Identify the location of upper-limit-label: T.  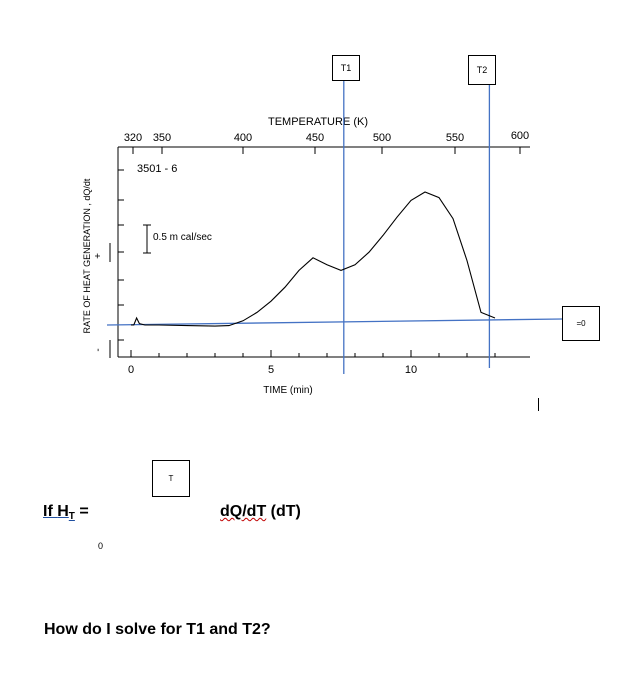
(171, 478).